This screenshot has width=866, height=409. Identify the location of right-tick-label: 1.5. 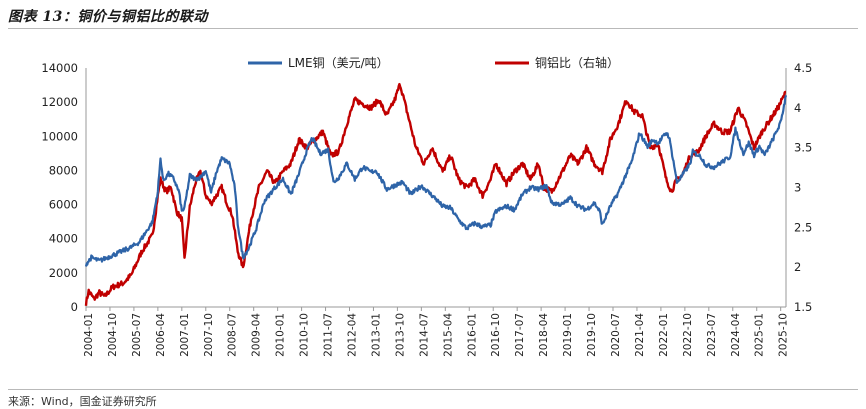
(803, 307).